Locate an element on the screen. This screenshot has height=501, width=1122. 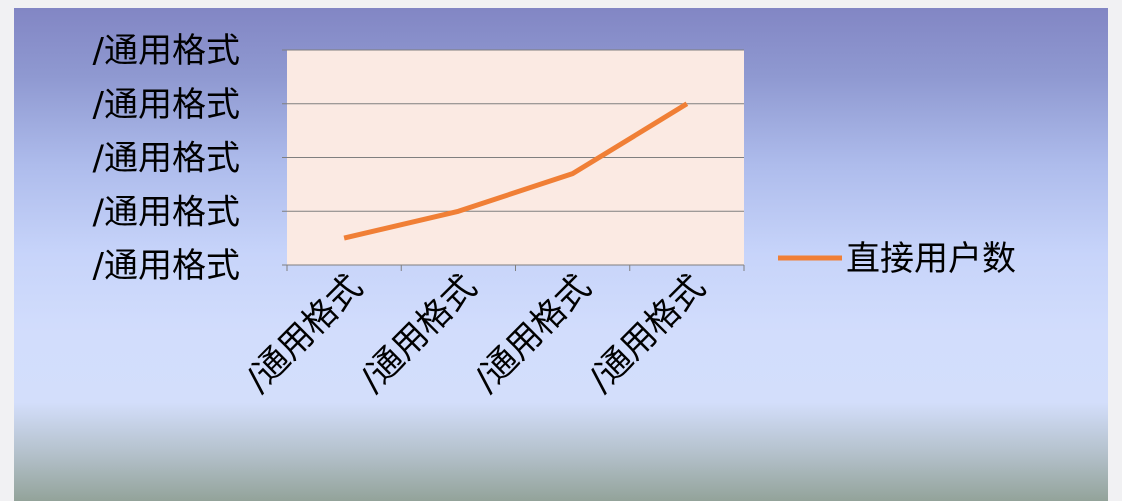
x-tick-labels: /通用格式/通用格式/通用格式/通用格式 is located at coordinates (475, 333).